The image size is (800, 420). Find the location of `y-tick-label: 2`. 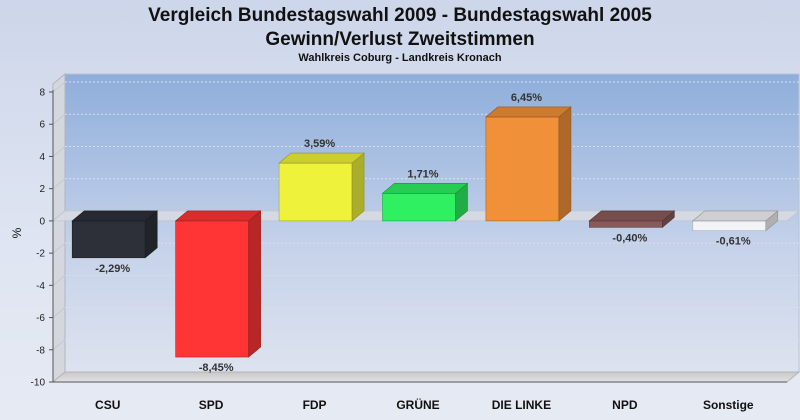

y-tick-label: 2 is located at coordinates (42, 189).